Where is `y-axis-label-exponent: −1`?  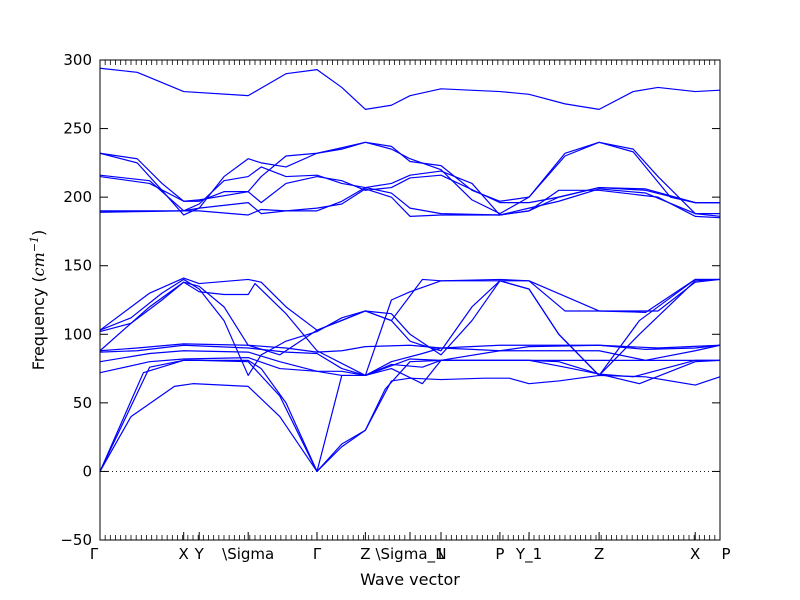
y-axis-label-exponent: −1 is located at coordinates (34, 244).